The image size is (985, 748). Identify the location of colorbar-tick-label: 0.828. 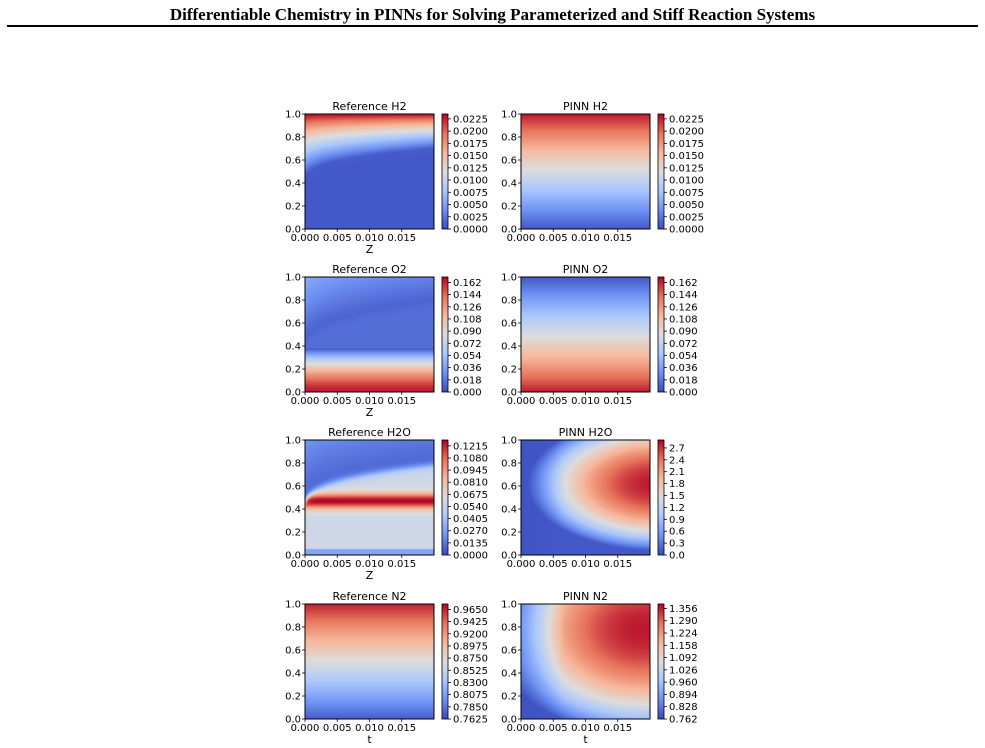
(683, 707).